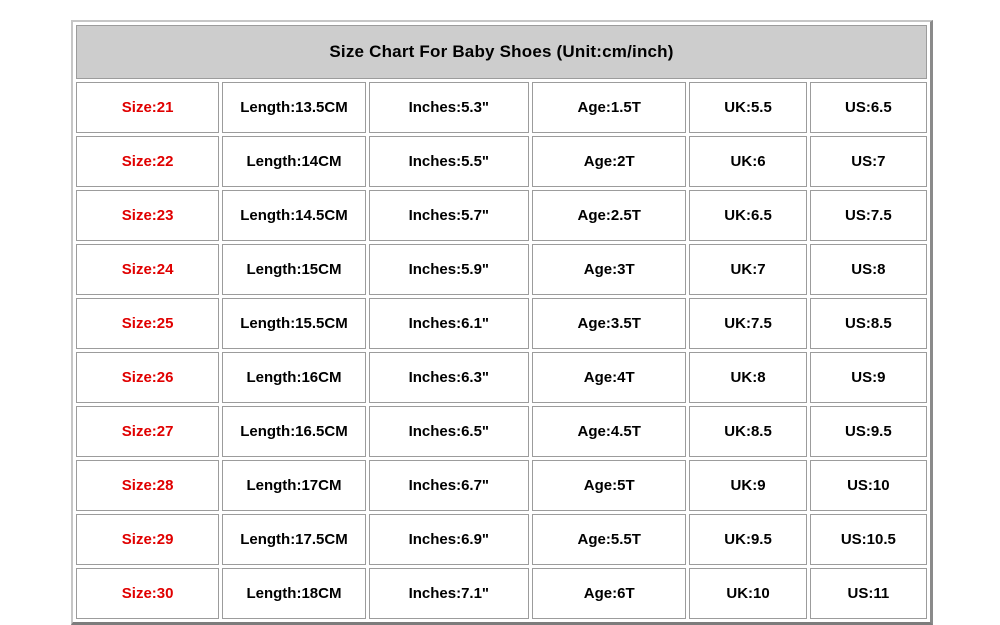 The width and height of the screenshot is (1000, 625). I want to click on cell-age: Age:2.5T, so click(609, 215).